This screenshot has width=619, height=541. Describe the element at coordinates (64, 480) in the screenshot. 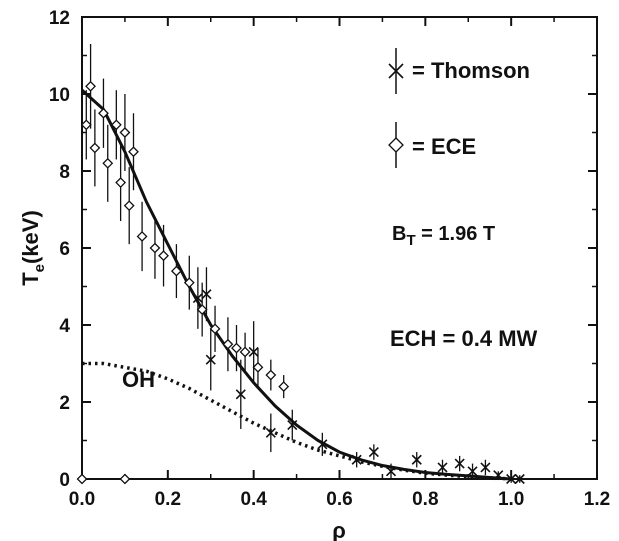

I see `y-tick-label: 0` at that location.